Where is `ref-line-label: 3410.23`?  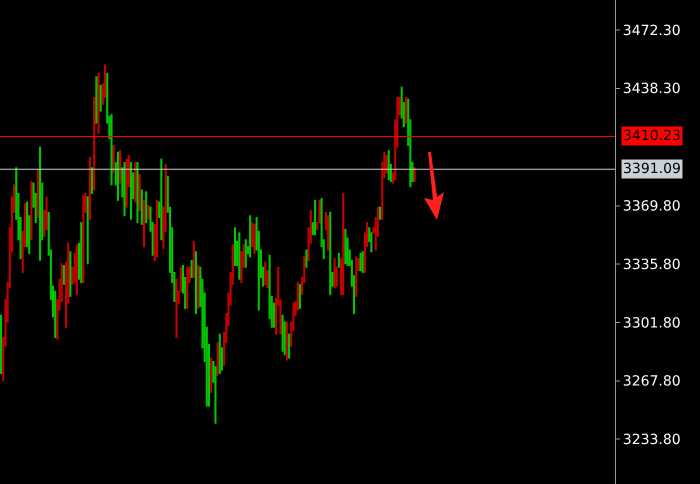 ref-line-label: 3410.23 is located at coordinates (652, 136).